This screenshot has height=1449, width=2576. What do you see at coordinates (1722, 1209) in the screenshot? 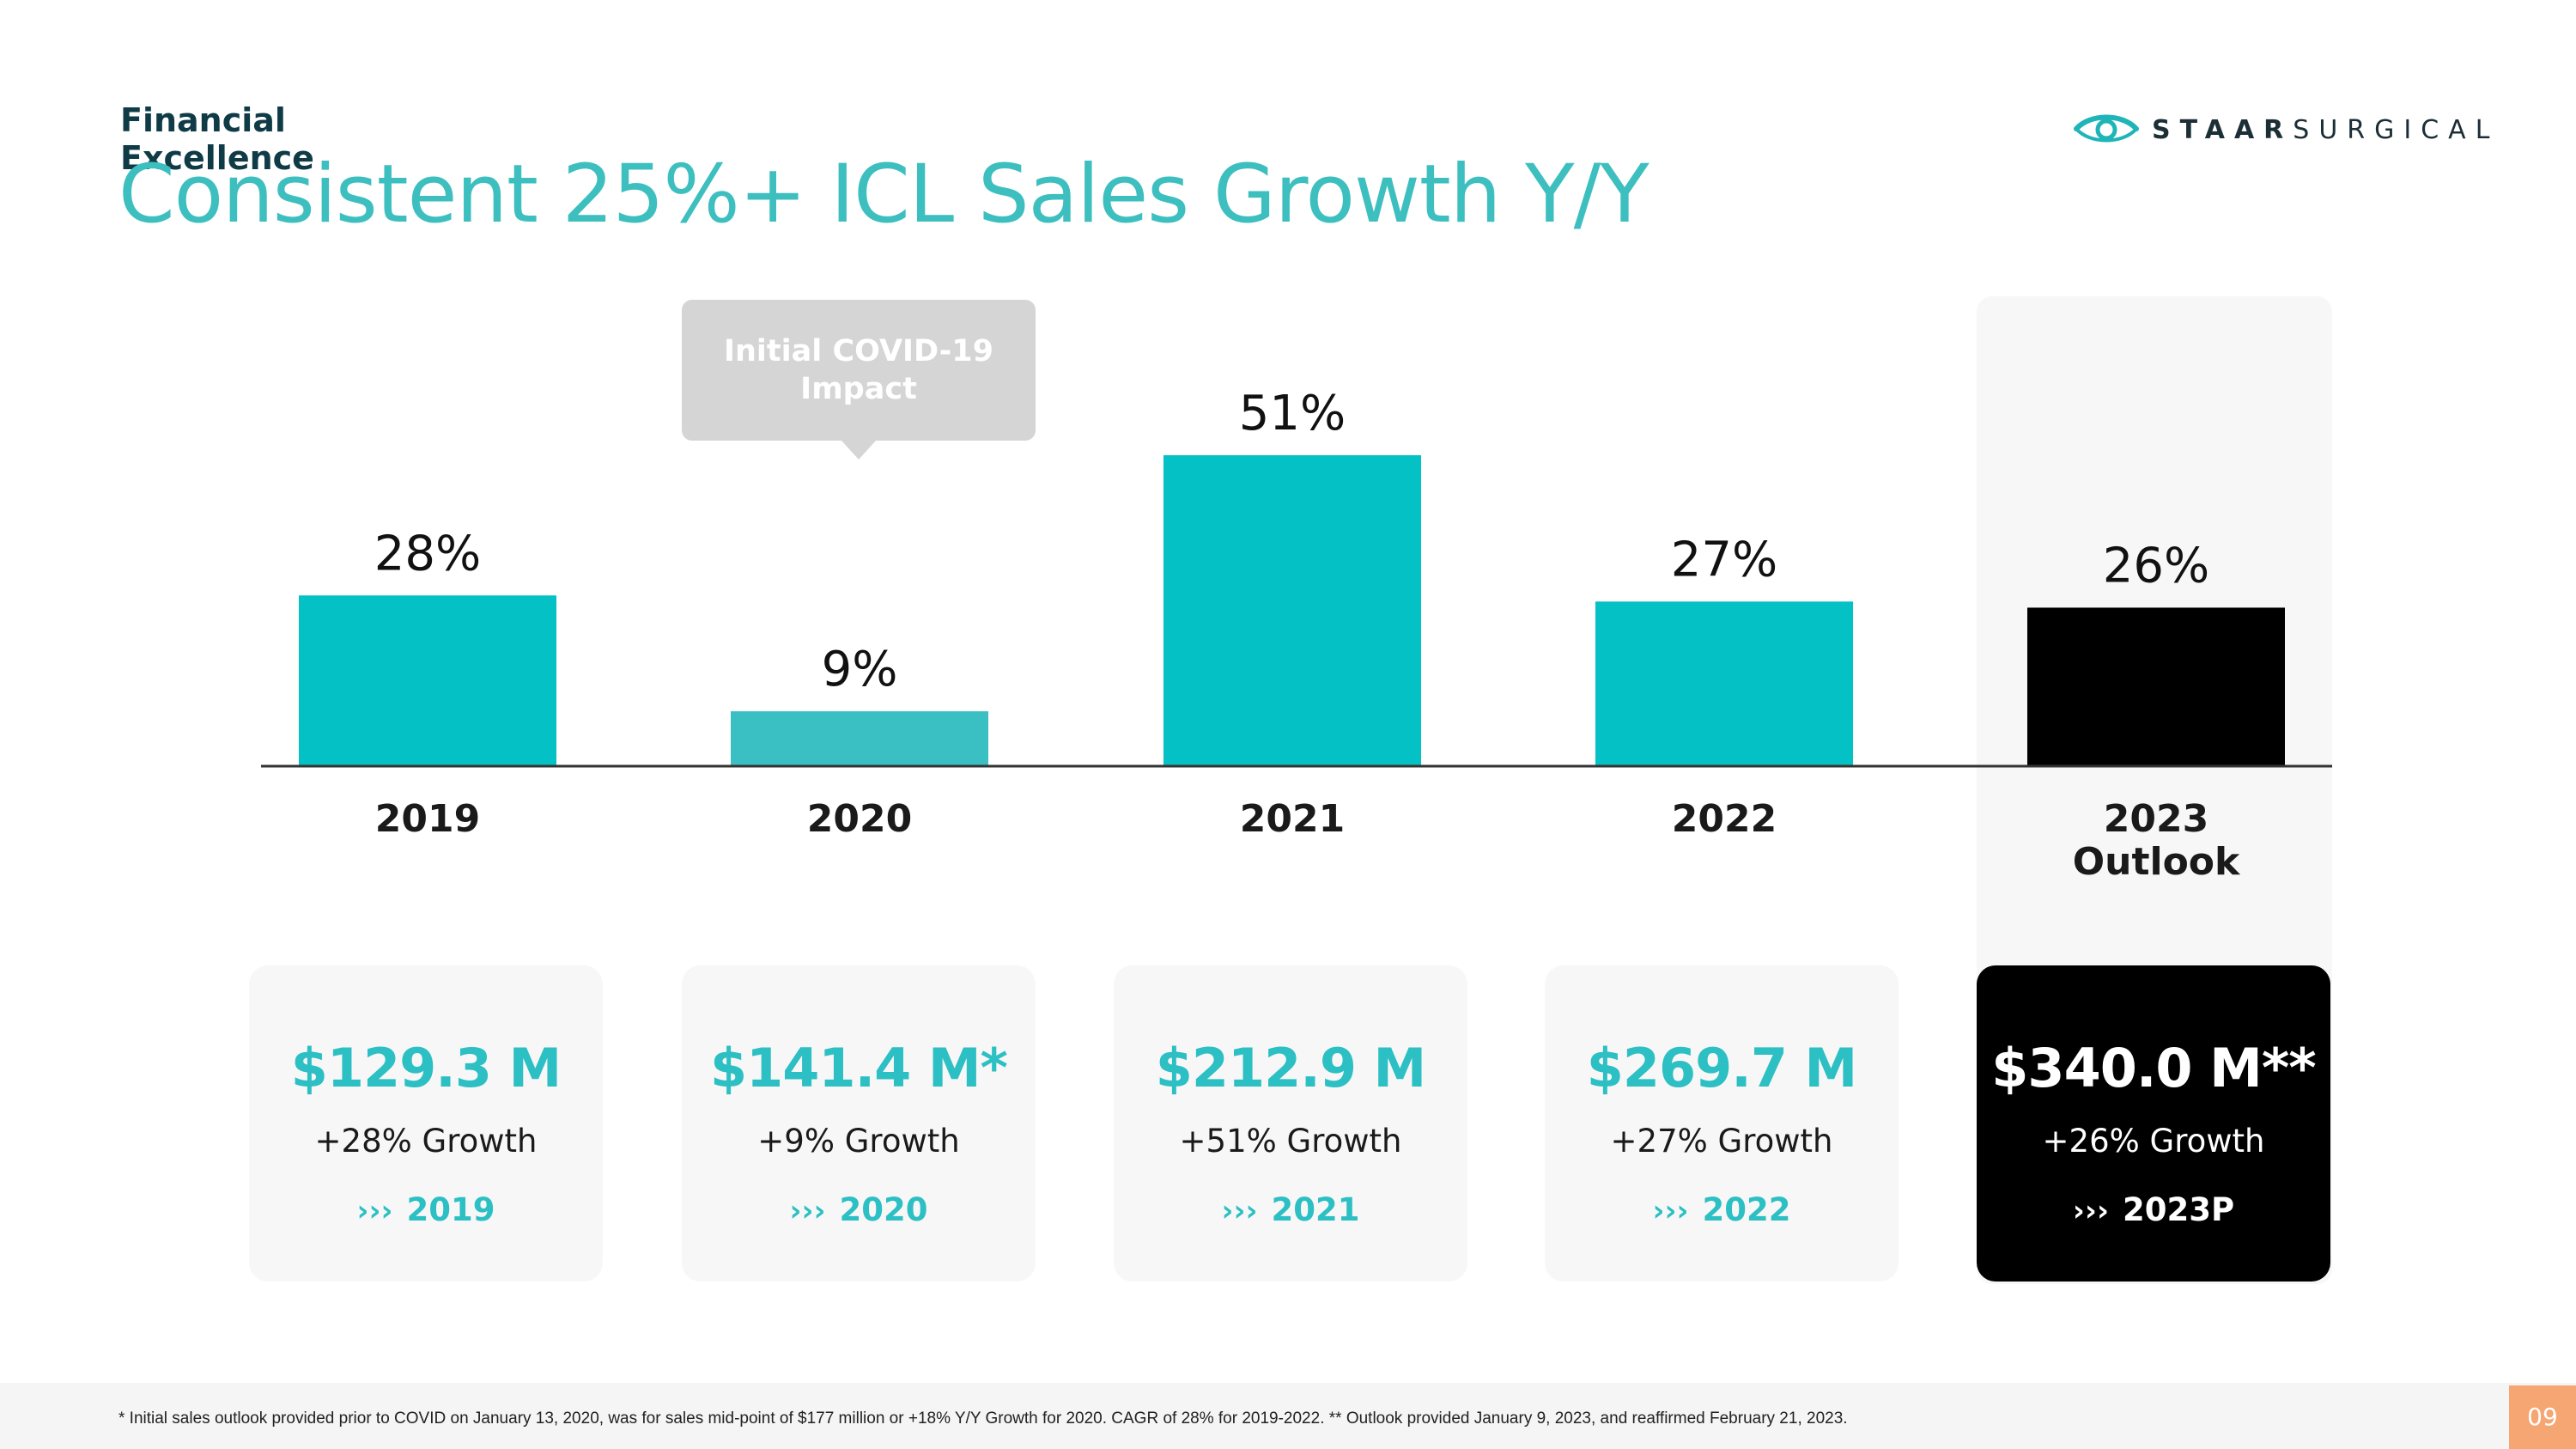
I see `card-year-link: ››› 2022` at bounding box center [1722, 1209].